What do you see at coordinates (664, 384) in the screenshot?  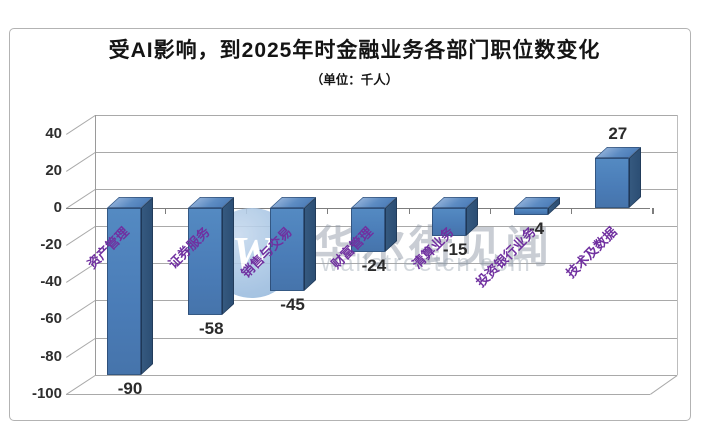 I see `floor-right-bevel` at bounding box center [664, 384].